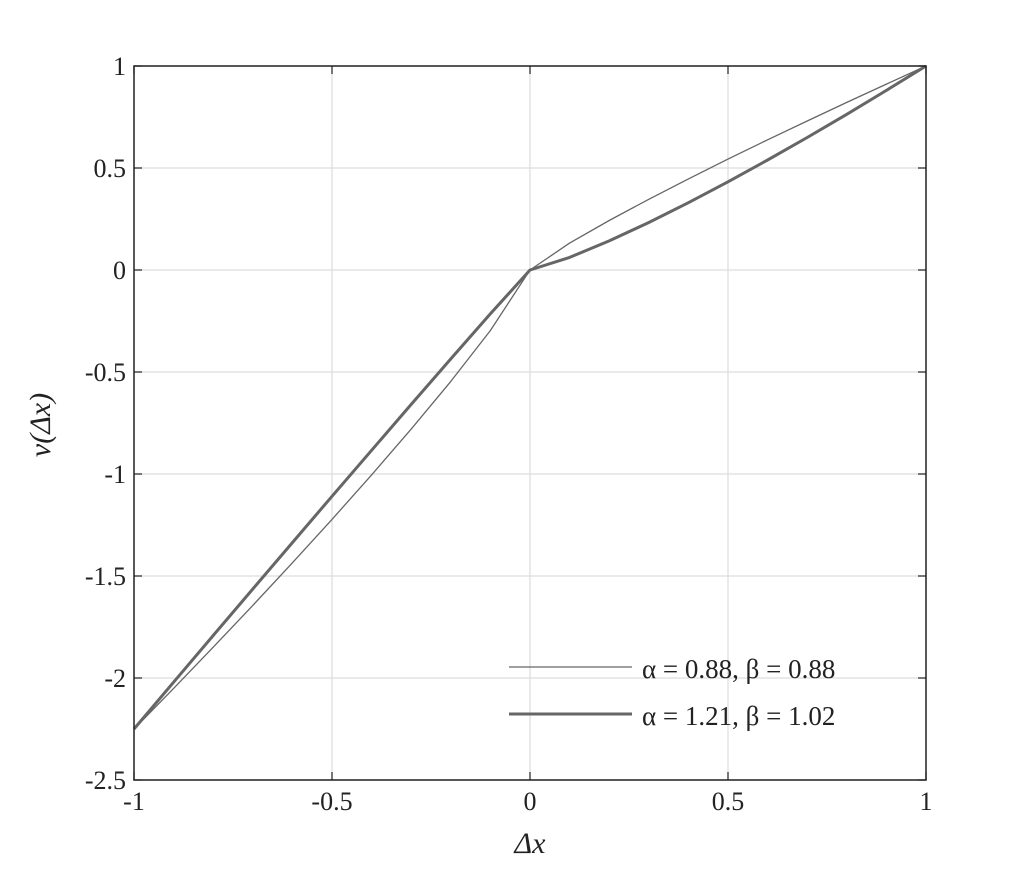  What do you see at coordinates (530, 801) in the screenshot?
I see `x-tick-label: 0` at bounding box center [530, 801].